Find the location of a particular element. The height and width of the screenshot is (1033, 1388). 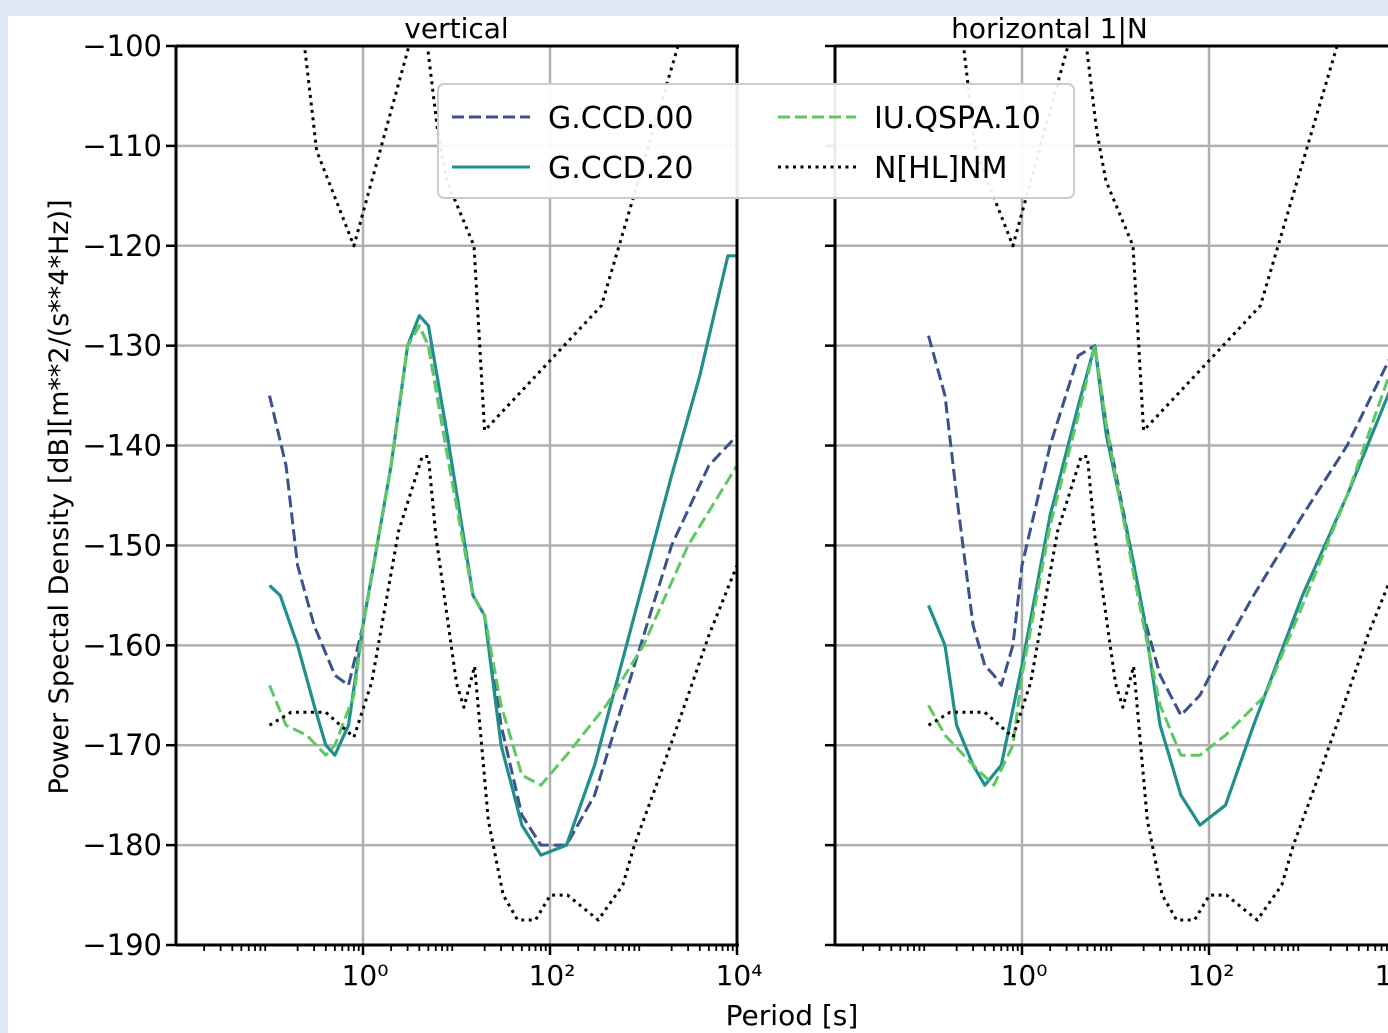

y-tick-label: −140 is located at coordinates (122, 446).